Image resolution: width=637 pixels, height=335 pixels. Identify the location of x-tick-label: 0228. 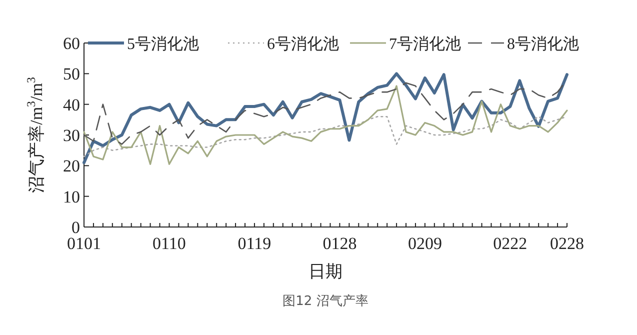
(567, 243).